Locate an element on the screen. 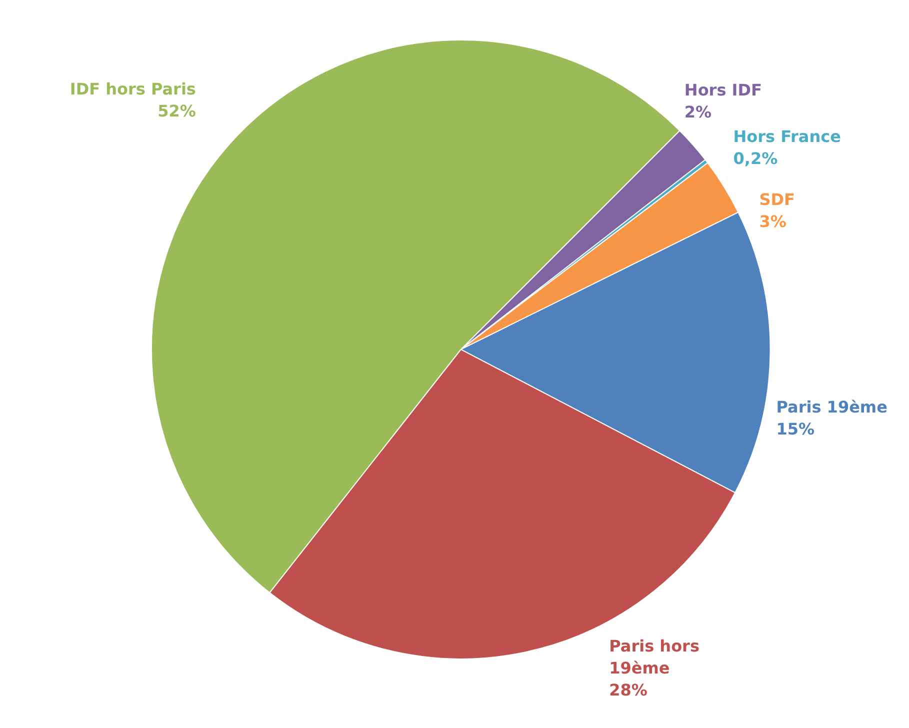  slice-label: IDF hors Paris is located at coordinates (133, 89).